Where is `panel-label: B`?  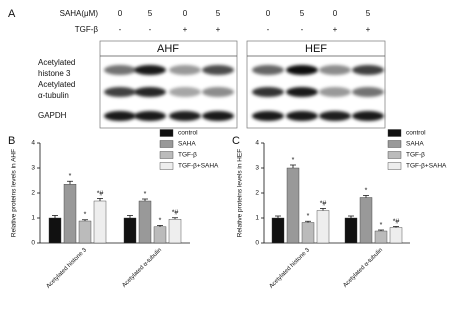
panel-label: B is located at coordinates (11, 141).